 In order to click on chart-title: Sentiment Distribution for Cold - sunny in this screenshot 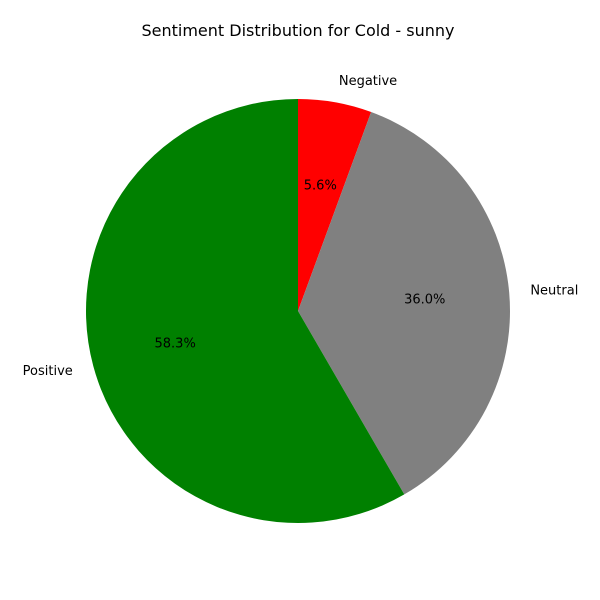, I will do `click(297, 30)`.